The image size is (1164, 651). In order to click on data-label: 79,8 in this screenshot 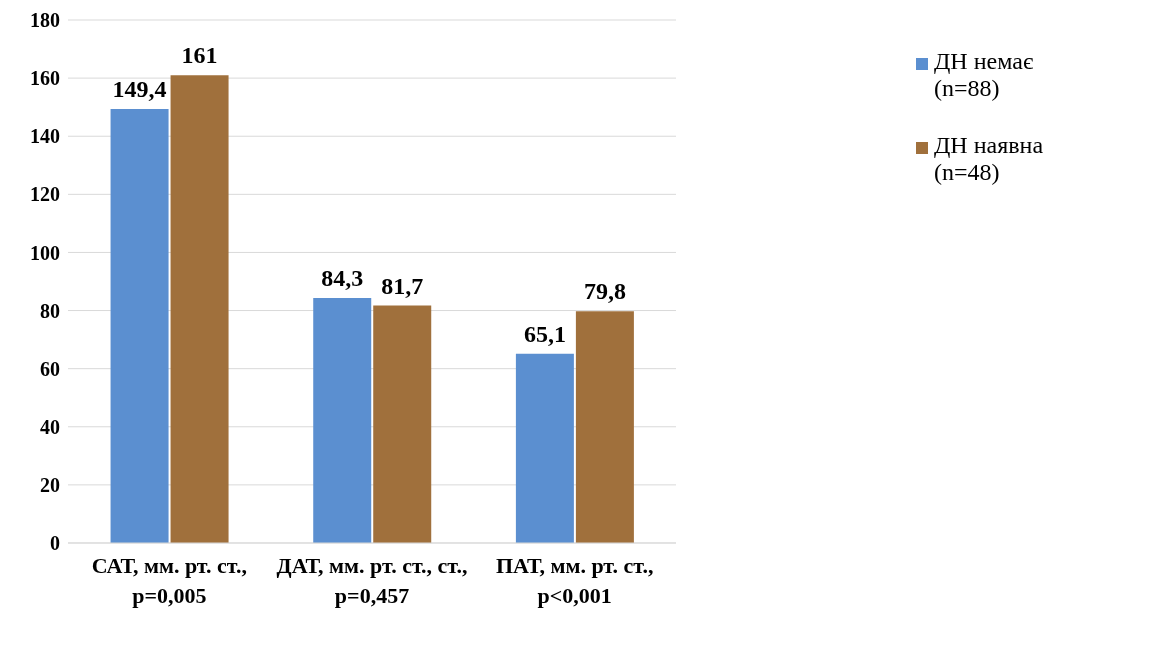, I will do `click(604, 291)`.